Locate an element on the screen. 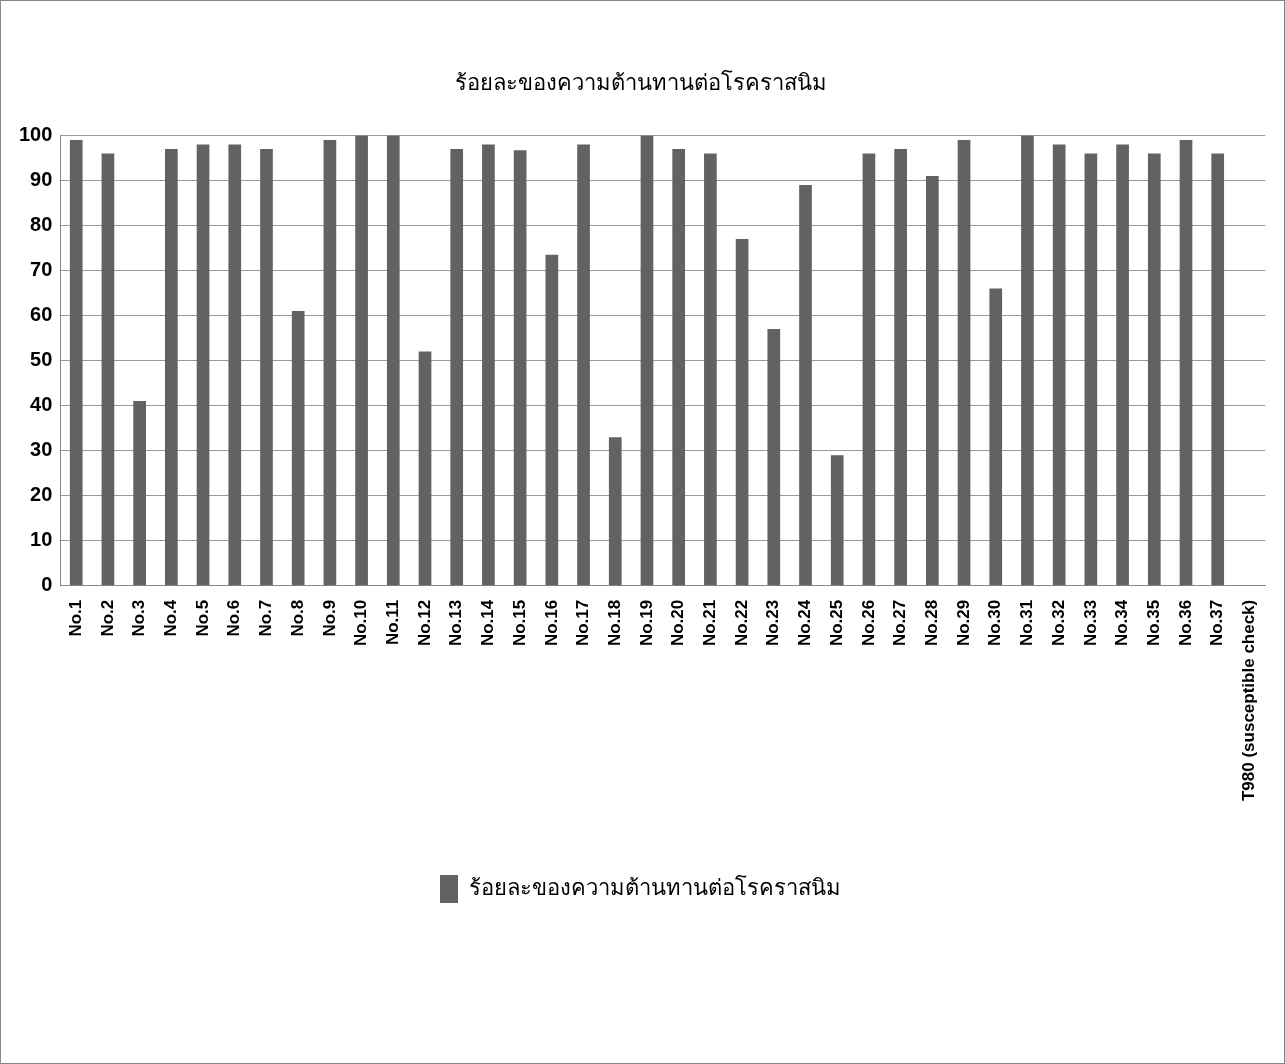 This screenshot has height=1064, width=1285. x-tick-label: No.25 is located at coordinates (836, 623).